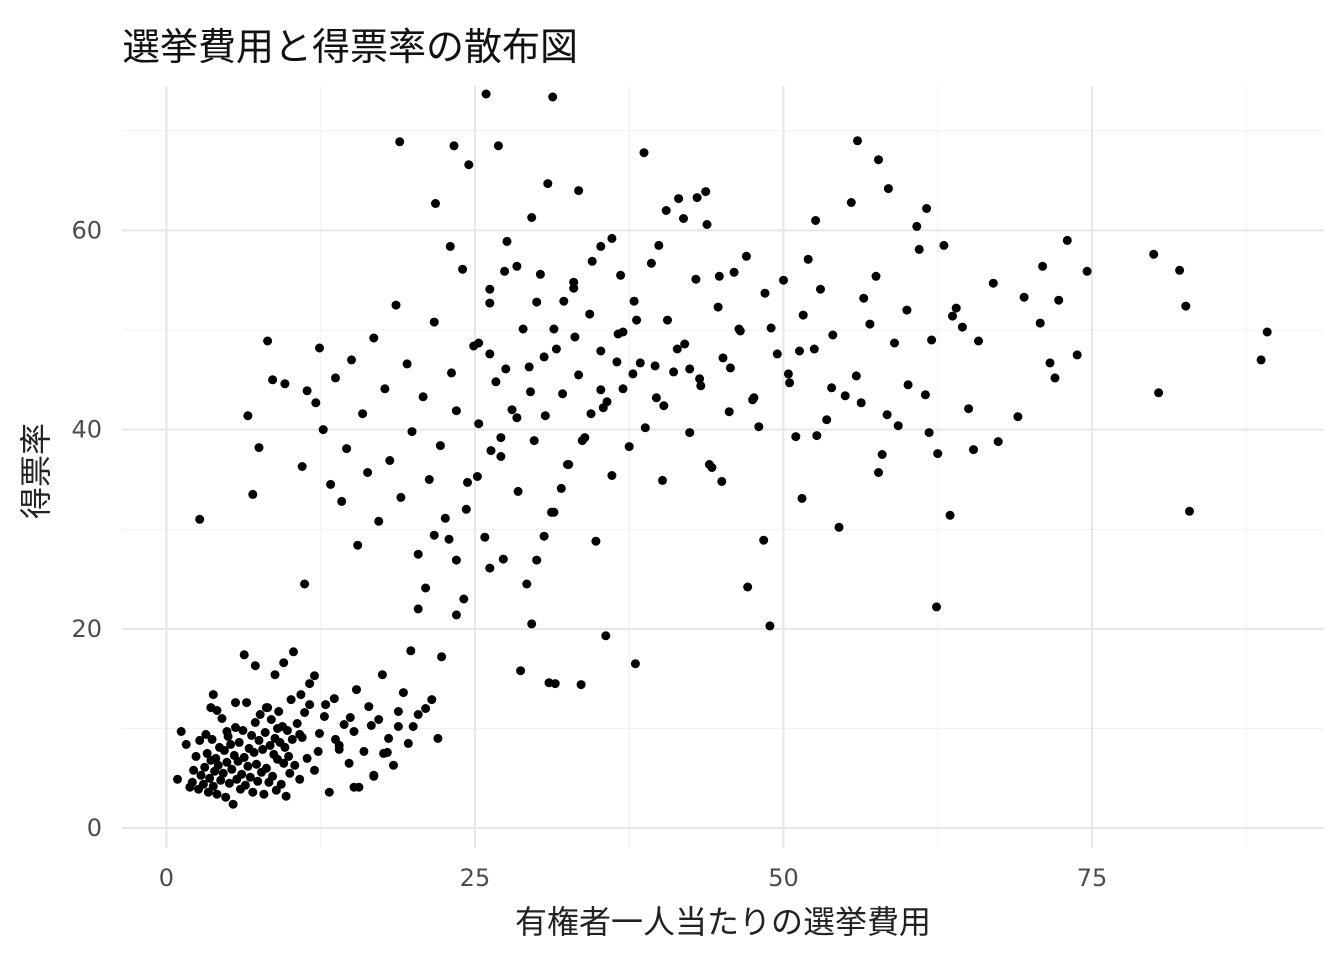 This screenshot has height=960, width=1344. I want to click on y-tick-label: 40, so click(86, 430).